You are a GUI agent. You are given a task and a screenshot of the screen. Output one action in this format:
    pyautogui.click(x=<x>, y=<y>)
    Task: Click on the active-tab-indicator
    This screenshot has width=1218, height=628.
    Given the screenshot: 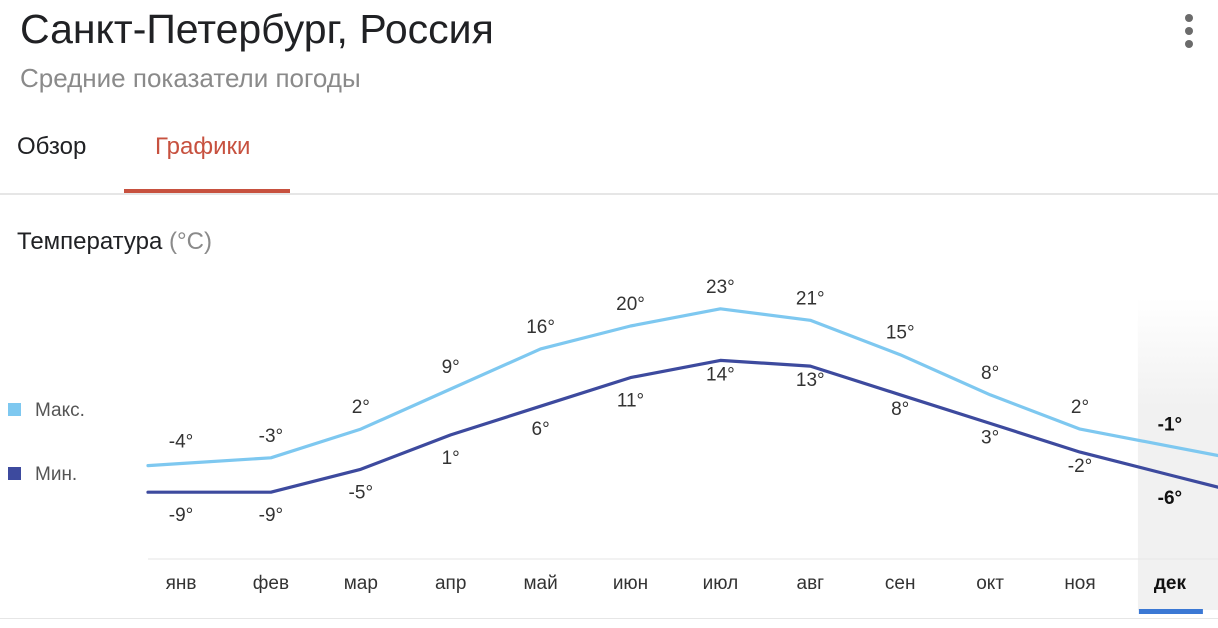 What is the action you would take?
    pyautogui.click(x=207, y=191)
    